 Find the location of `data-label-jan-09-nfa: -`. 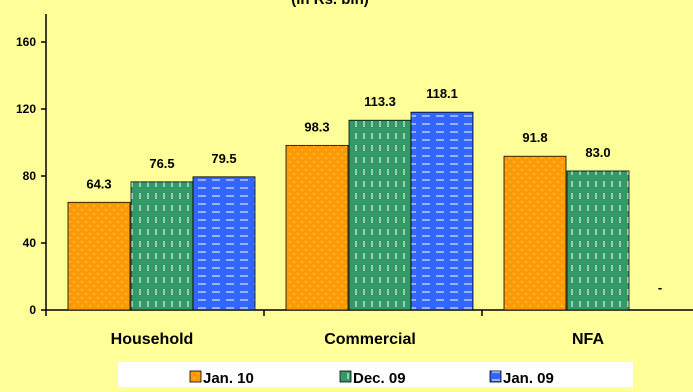

data-label-jan-09-nfa: - is located at coordinates (660, 287).